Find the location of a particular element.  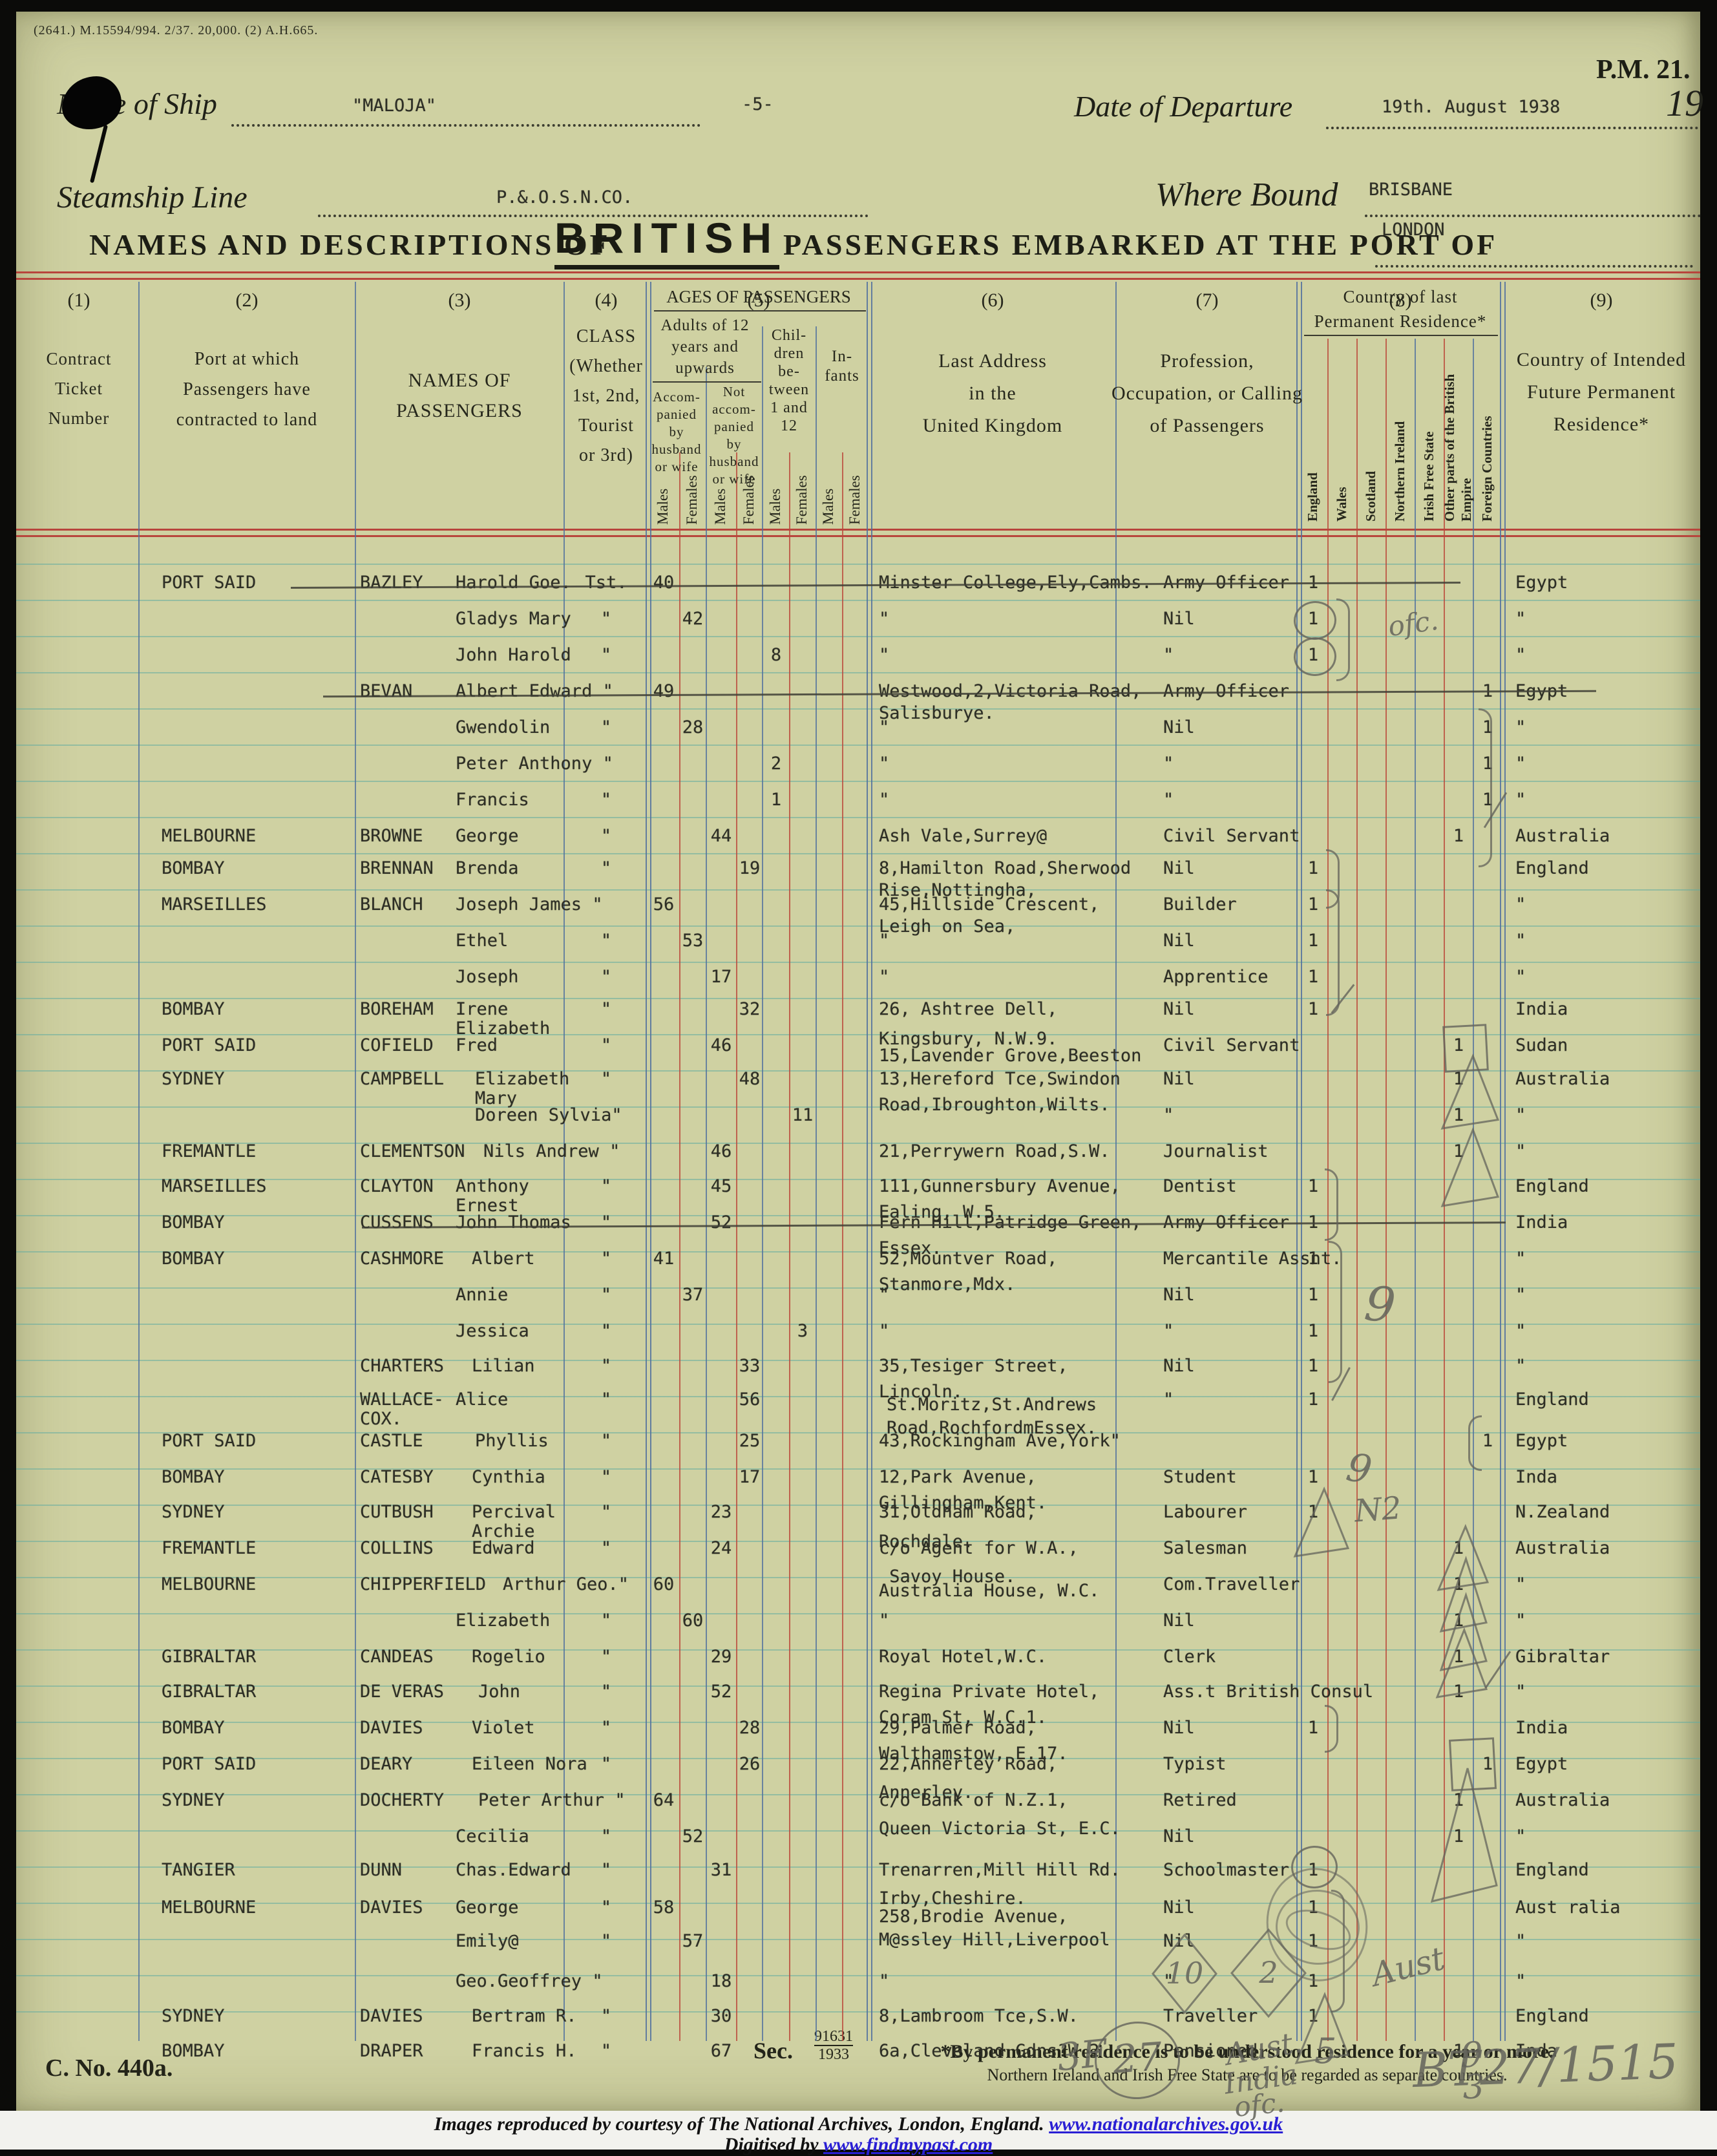

steamship-line-label: Steamship Line is located at coordinates (152, 198).